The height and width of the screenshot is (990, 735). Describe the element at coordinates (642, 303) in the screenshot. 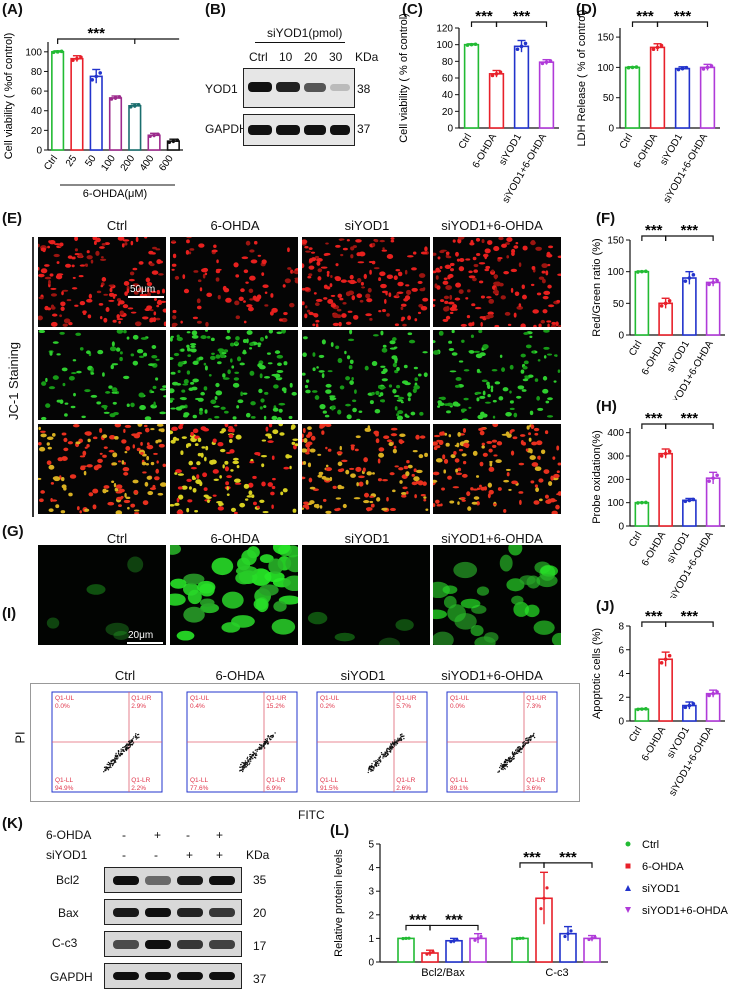

I see `bar` at that location.